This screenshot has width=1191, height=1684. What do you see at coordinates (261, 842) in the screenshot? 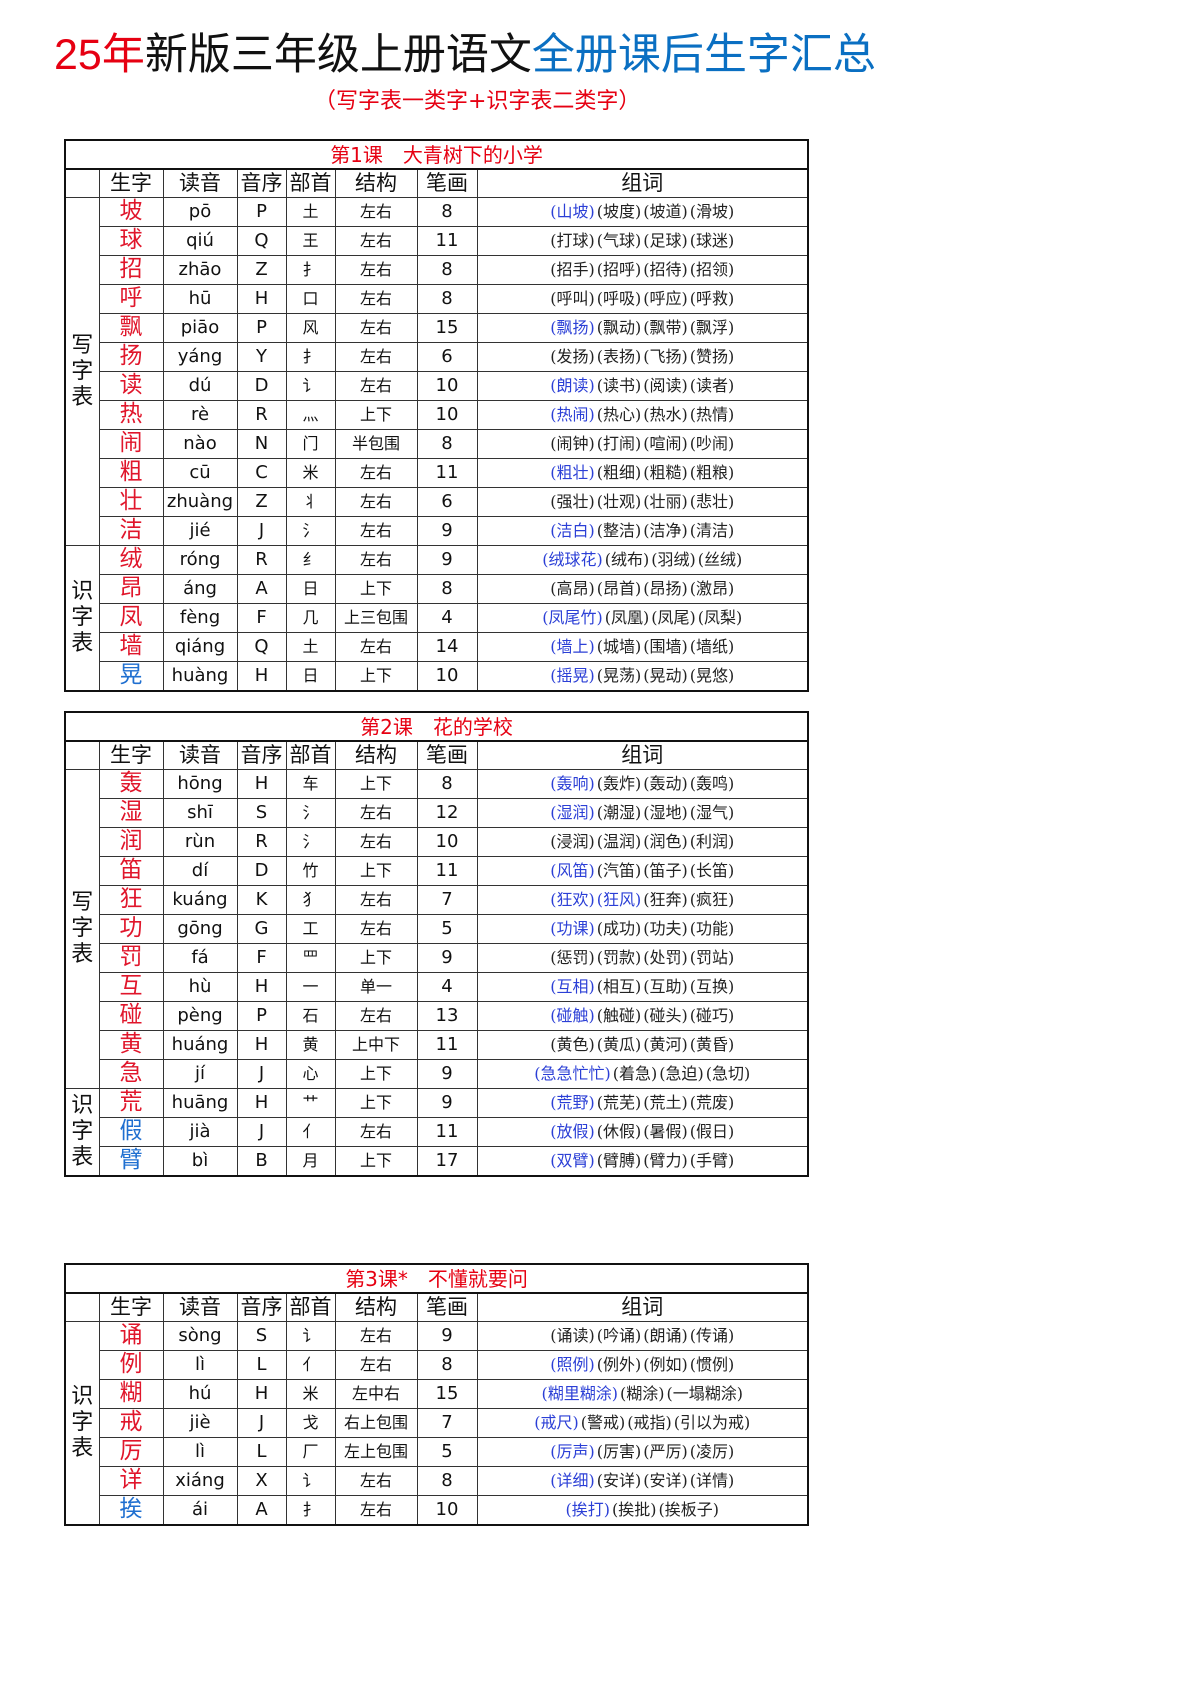
I see `initial-letter: R` at bounding box center [261, 842].